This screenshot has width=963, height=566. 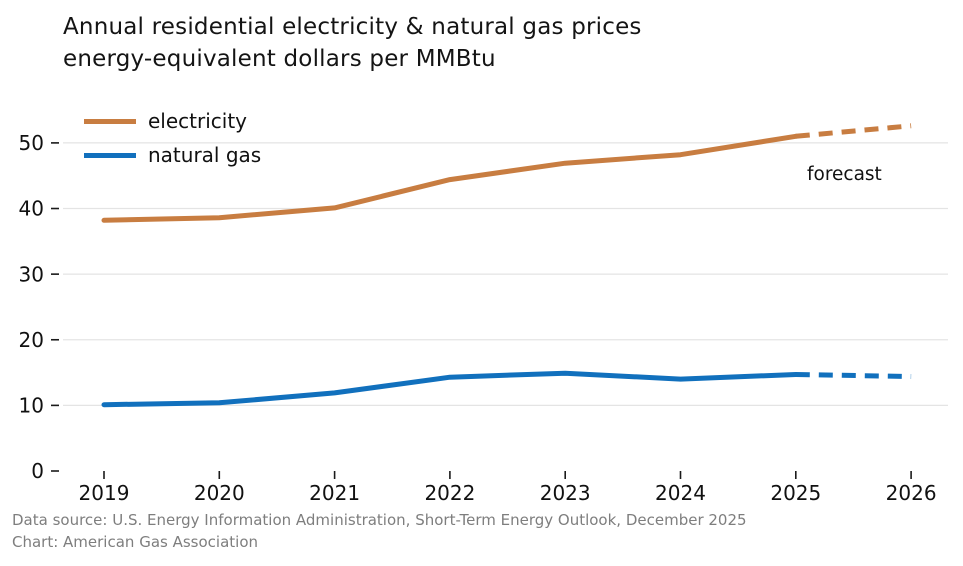 What do you see at coordinates (450, 178) in the screenshot?
I see `electricity-line-history` at bounding box center [450, 178].